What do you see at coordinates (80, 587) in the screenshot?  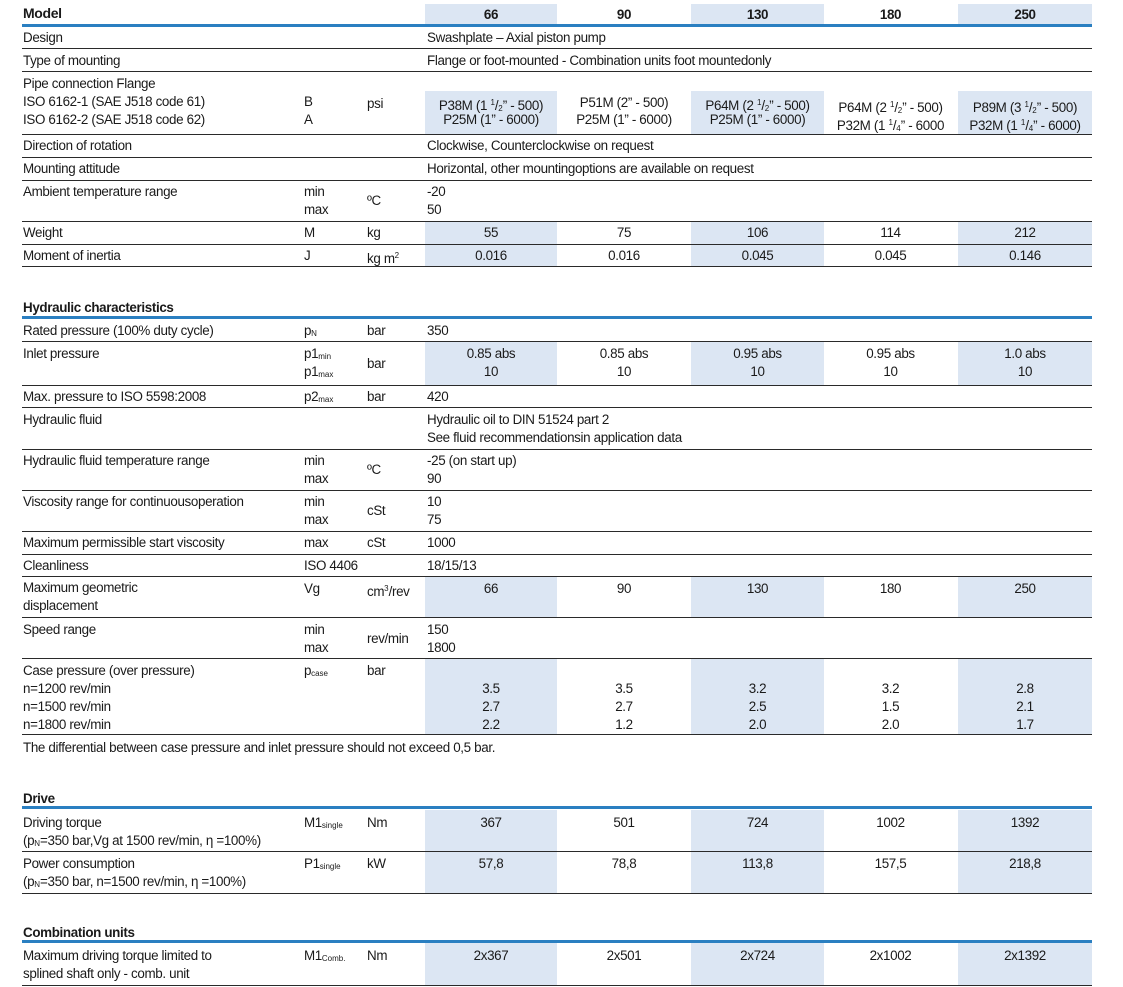 I see `disp-label-1: Maximum geometric` at bounding box center [80, 587].